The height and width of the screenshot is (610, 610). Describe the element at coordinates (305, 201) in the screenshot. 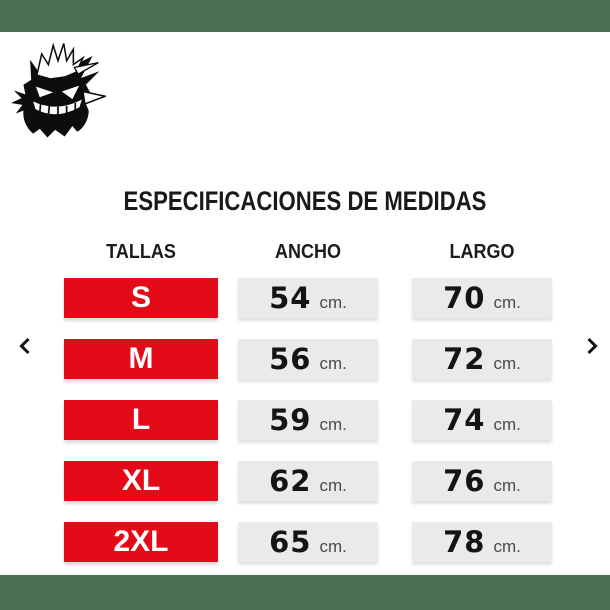

I see `page-title: ESPECIFICACIONES DE MEDIDAS` at that location.